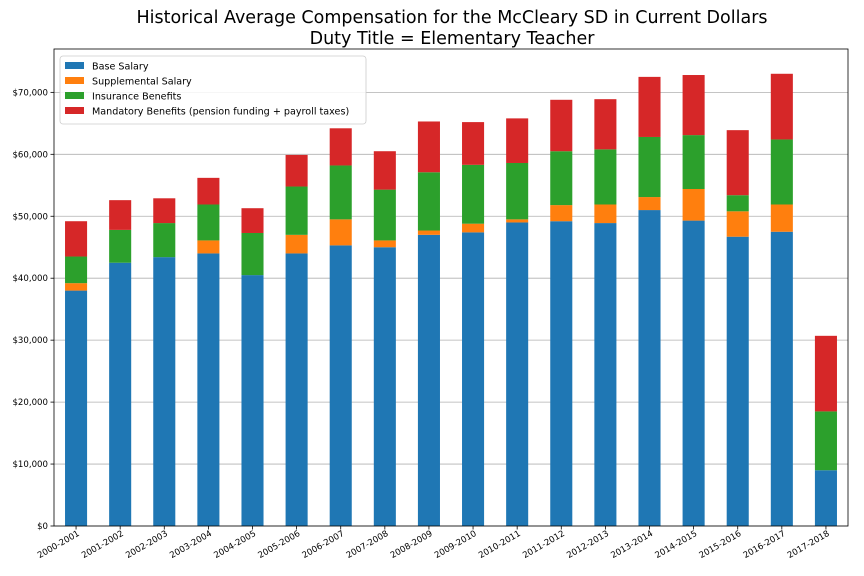 This screenshot has width=864, height=576. What do you see at coordinates (500, 545) in the screenshot?
I see `x-tick-label: 2010-2011` at bounding box center [500, 545].